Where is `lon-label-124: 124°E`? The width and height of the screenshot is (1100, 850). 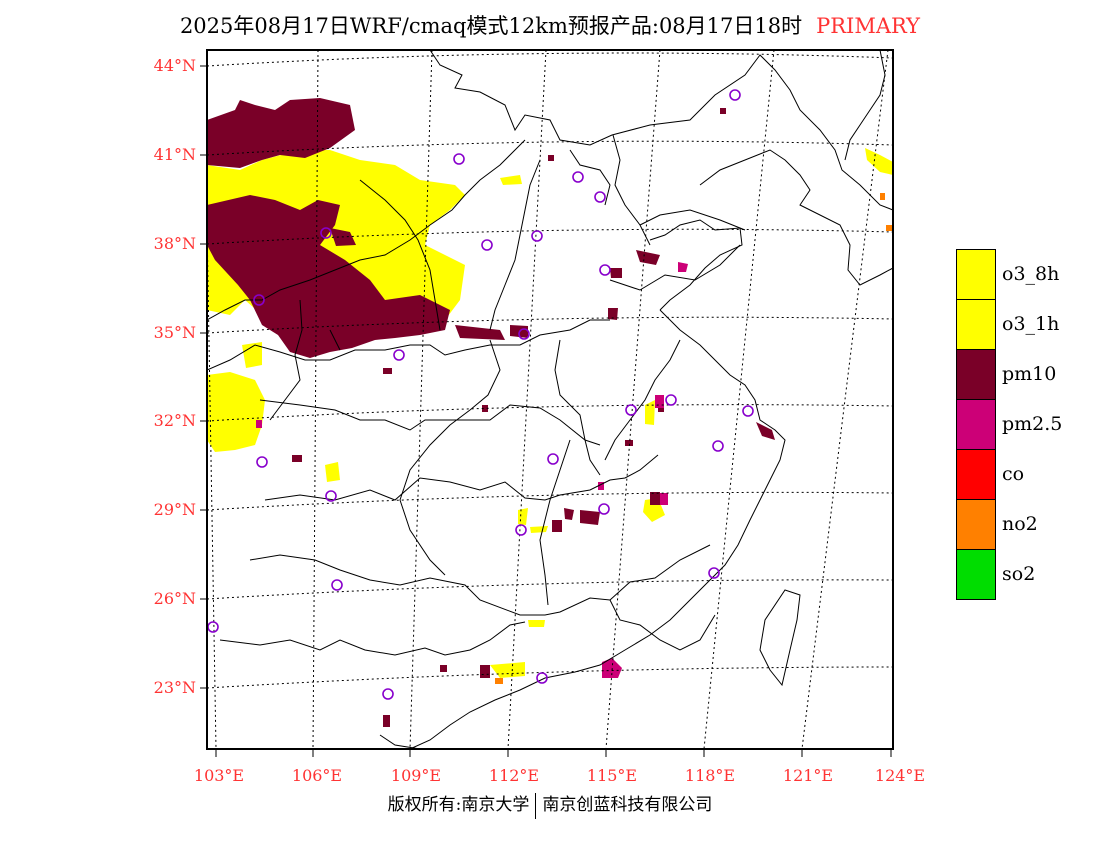
lon-label-124: 124°E is located at coordinates (900, 775).